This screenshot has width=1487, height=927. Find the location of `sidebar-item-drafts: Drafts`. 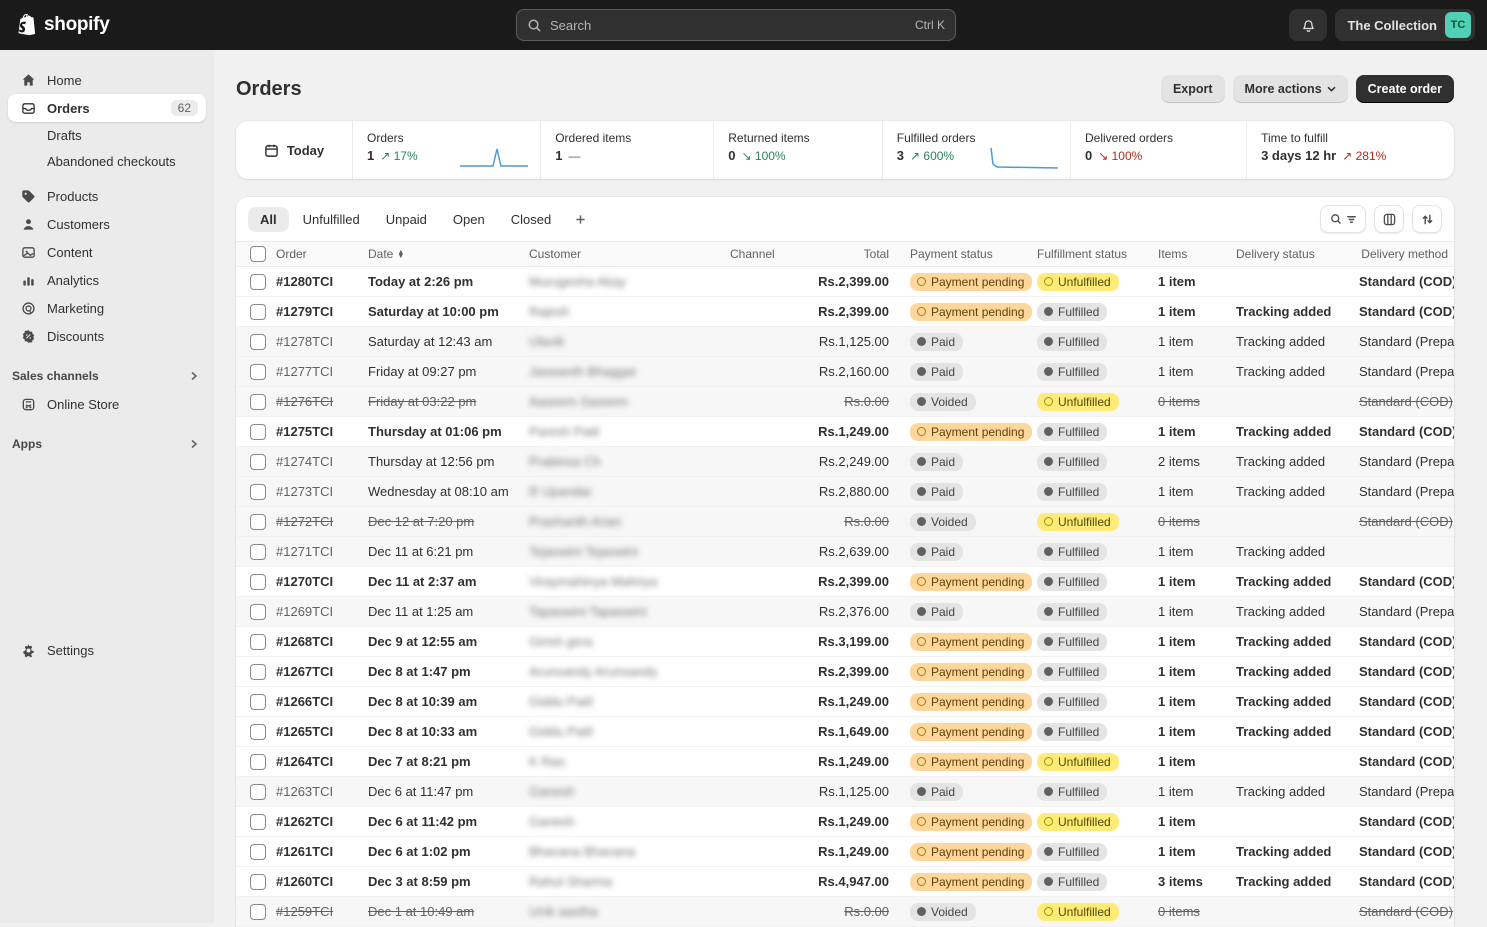

sidebar-item-drafts: Drafts is located at coordinates (107, 135).